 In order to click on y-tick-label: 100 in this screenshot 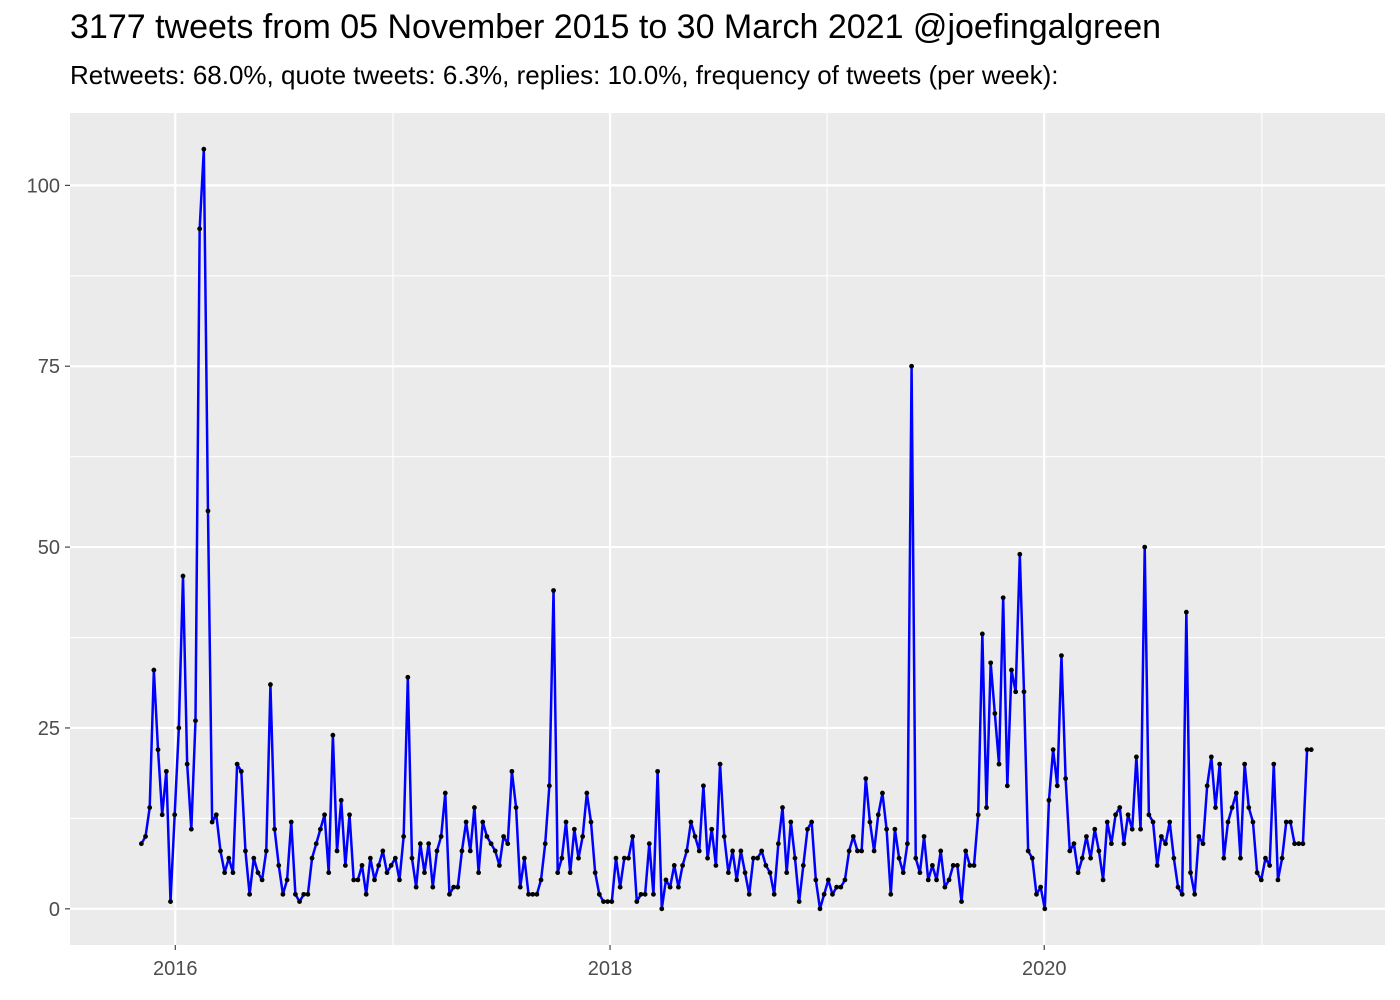, I will do `click(43, 186)`.